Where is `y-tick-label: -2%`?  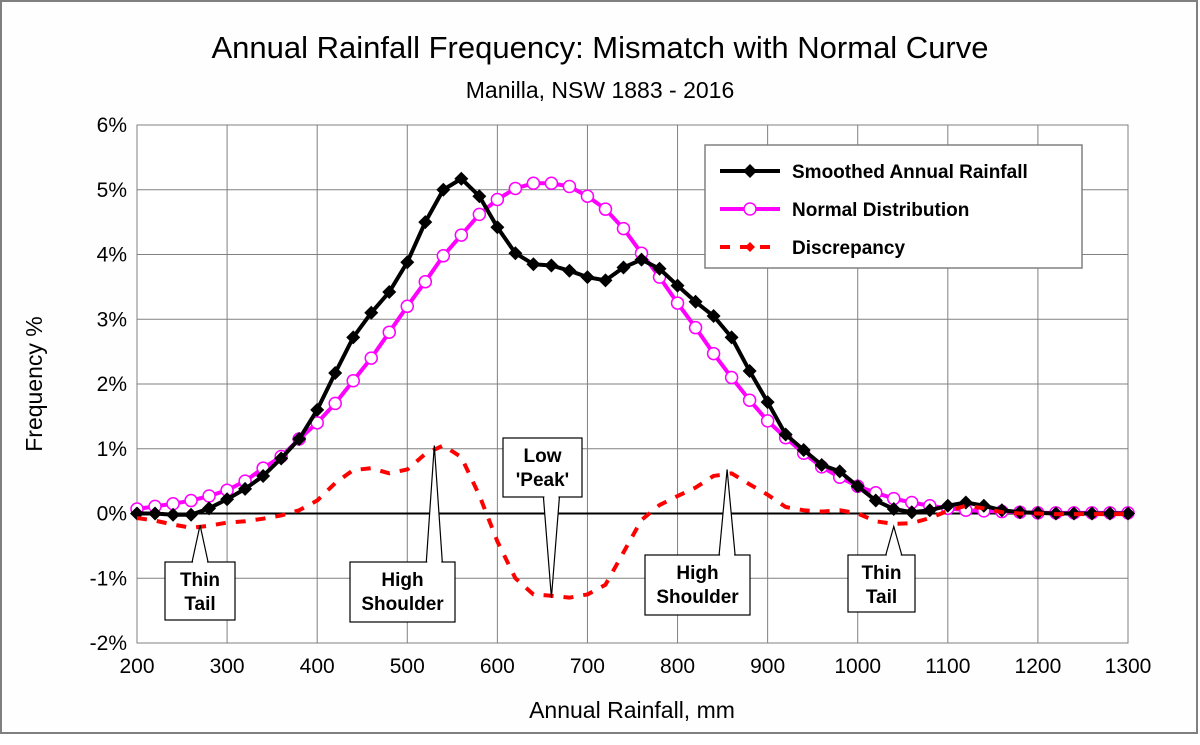 y-tick-label: -2% is located at coordinates (108, 643).